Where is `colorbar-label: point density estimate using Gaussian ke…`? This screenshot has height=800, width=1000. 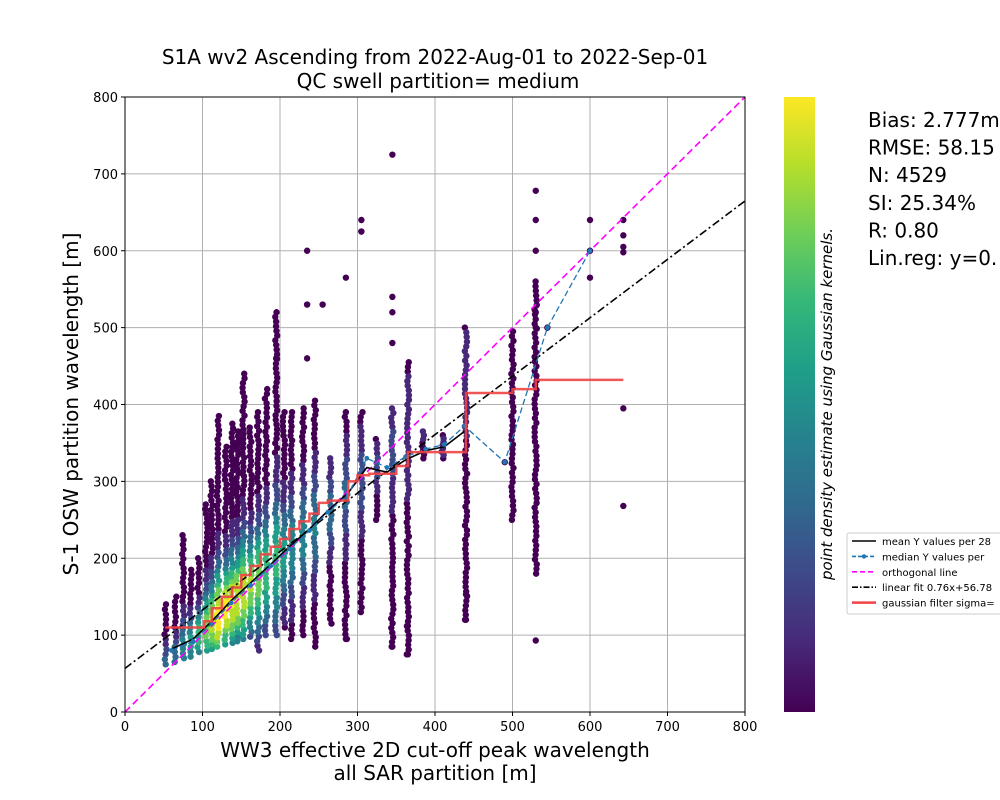 colorbar-label: point density estimate using Gaussian ke… is located at coordinates (827, 404).